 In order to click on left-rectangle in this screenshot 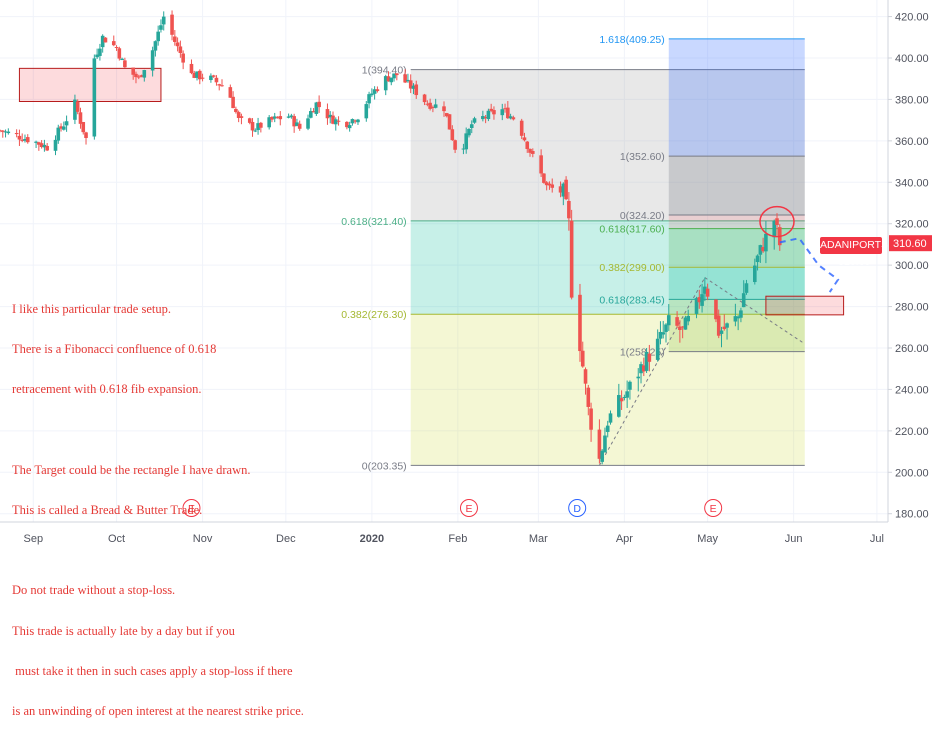, I will do `click(90, 84)`.